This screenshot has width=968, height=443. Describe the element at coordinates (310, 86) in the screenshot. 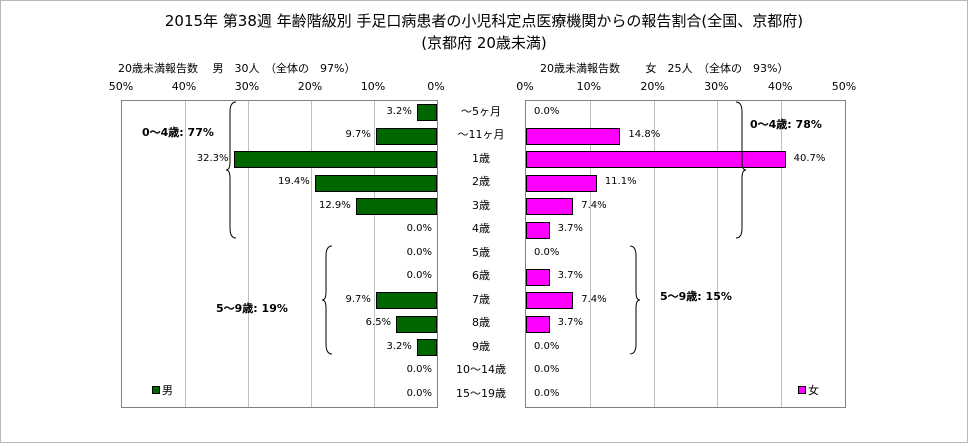

I see `male-axis-tick: 20%` at that location.